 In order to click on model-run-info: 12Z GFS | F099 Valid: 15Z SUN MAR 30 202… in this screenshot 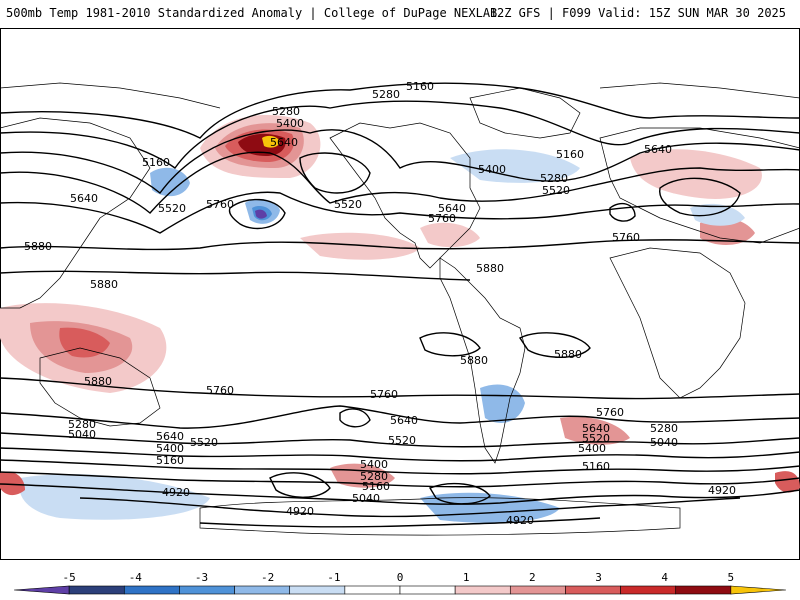, I will do `click(637, 13)`.